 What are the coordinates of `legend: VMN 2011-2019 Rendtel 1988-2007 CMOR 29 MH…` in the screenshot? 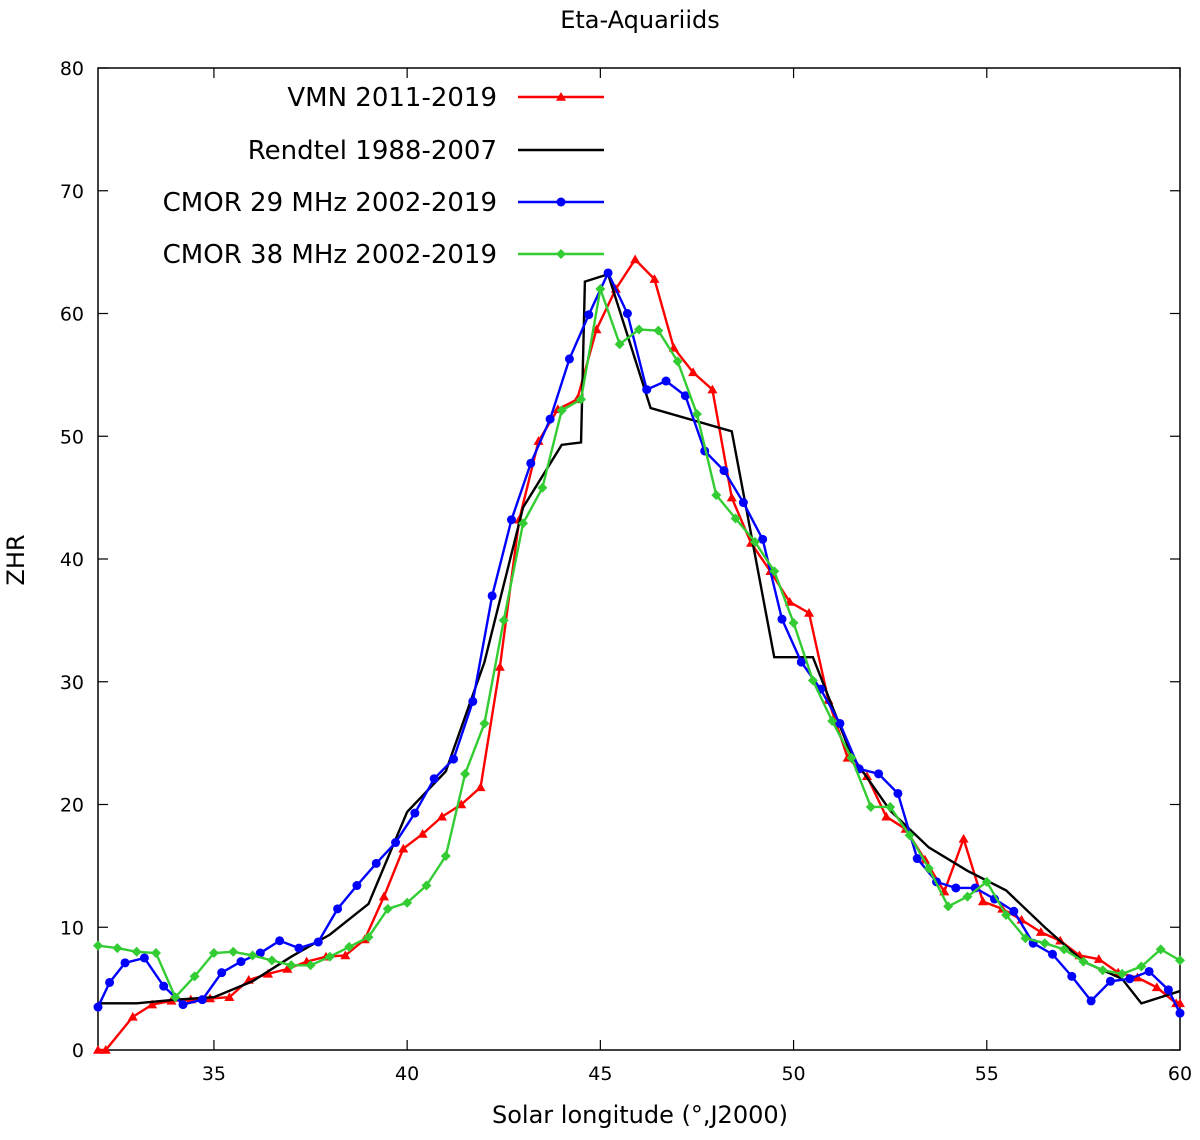 It's located at (383, 176).